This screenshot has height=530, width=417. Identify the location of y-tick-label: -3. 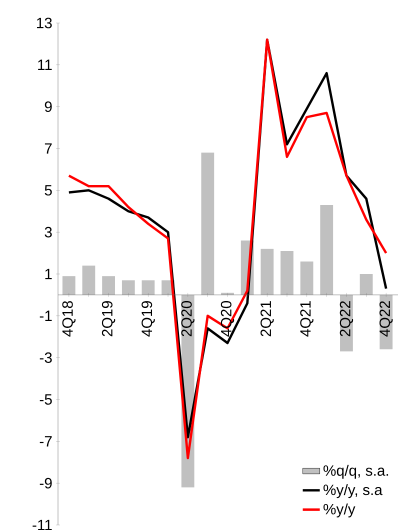
(46, 357).